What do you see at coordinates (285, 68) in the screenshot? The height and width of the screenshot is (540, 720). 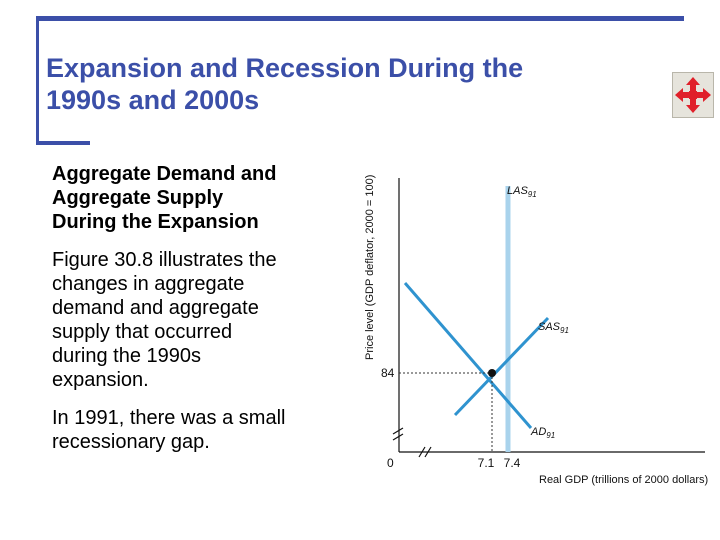 I see `title-line-1: Expansion and Recession During the` at bounding box center [285, 68].